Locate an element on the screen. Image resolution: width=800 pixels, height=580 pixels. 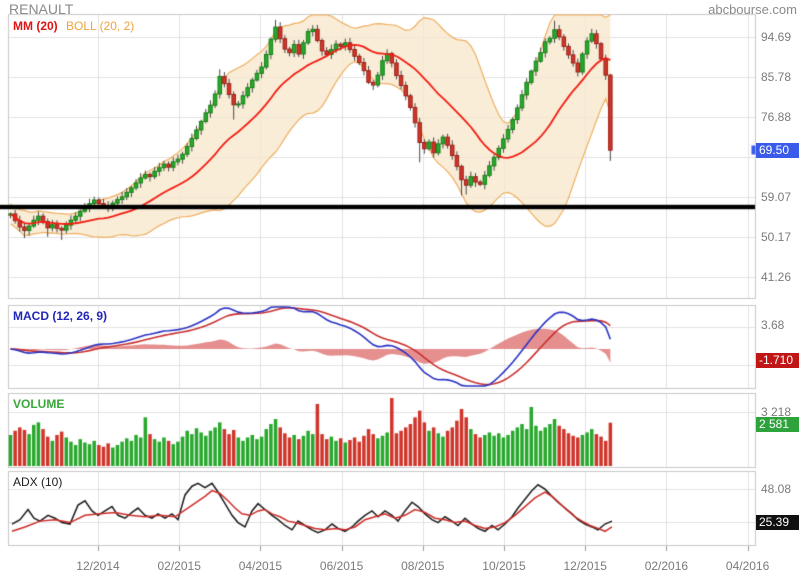
legend-volume: VOLUME is located at coordinates (39, 404).